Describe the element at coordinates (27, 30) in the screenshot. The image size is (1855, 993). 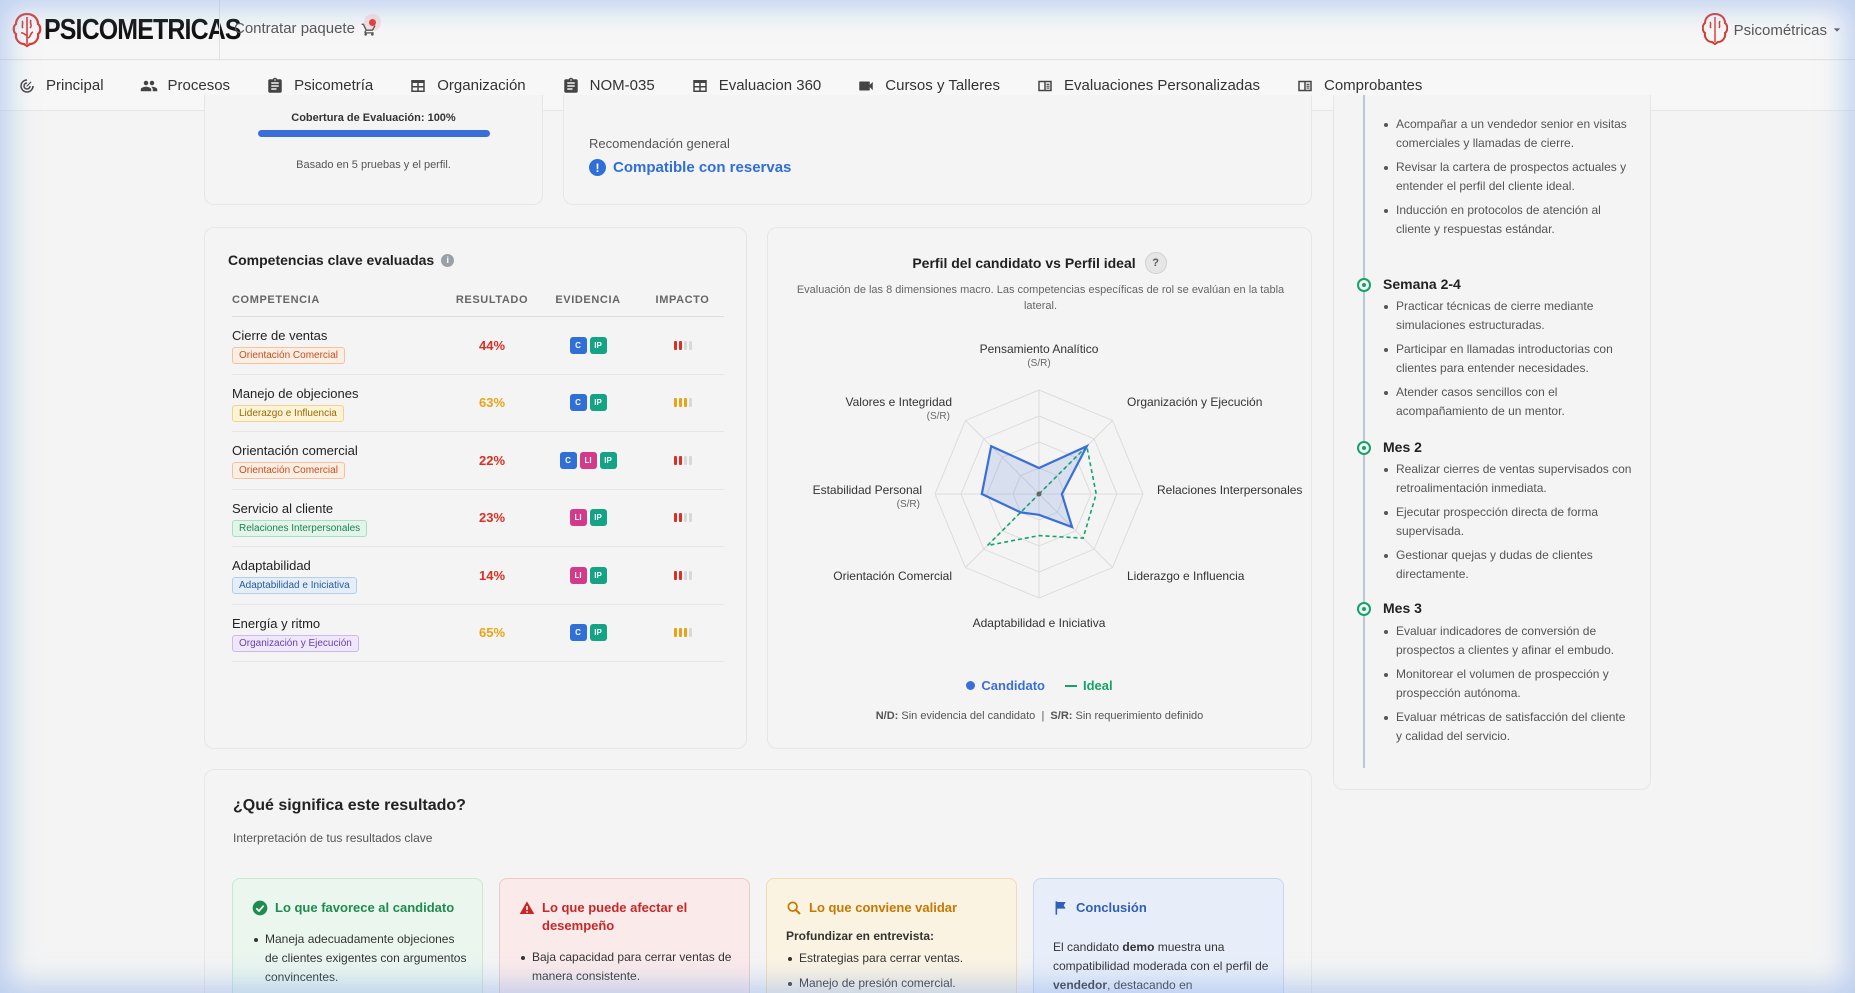
I see `brain-logo-icon` at that location.